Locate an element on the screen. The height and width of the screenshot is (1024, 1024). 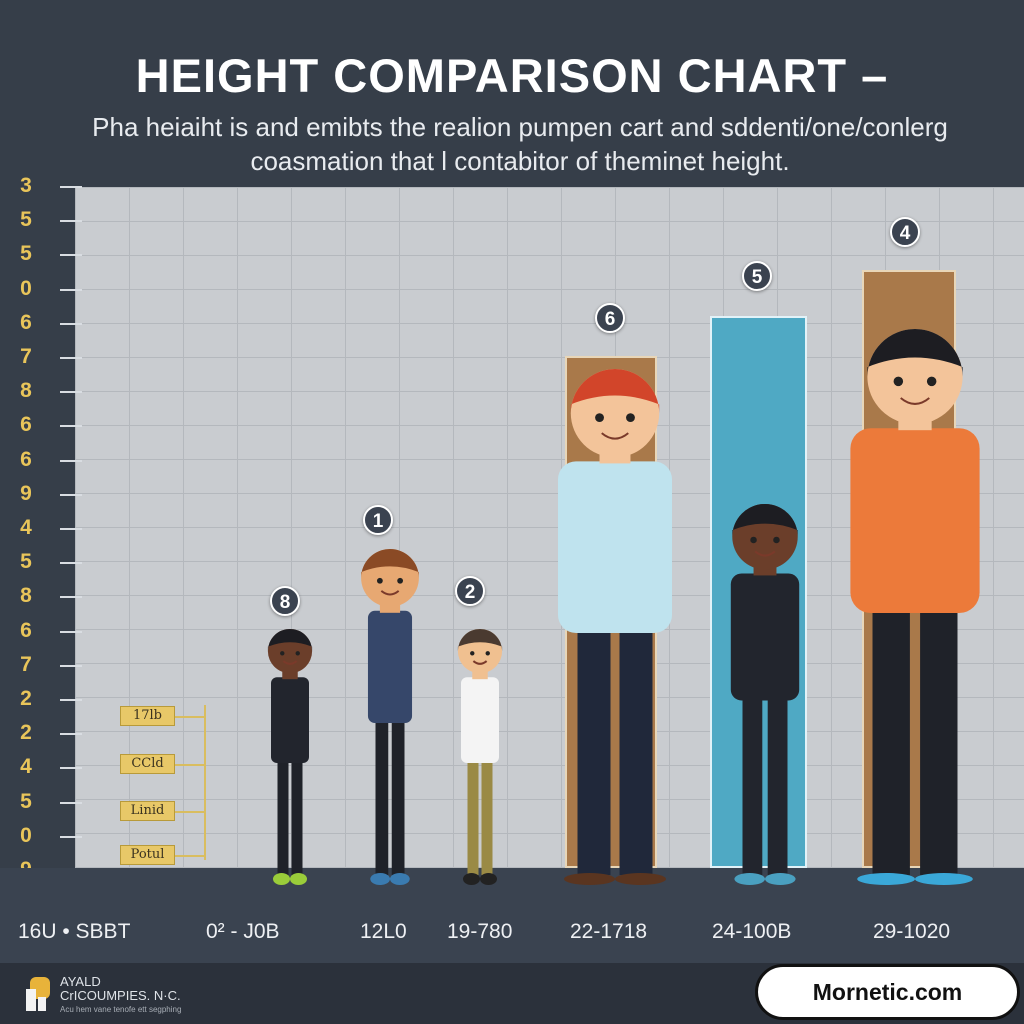
y-tick-label: 9 is located at coordinates (26, 493).